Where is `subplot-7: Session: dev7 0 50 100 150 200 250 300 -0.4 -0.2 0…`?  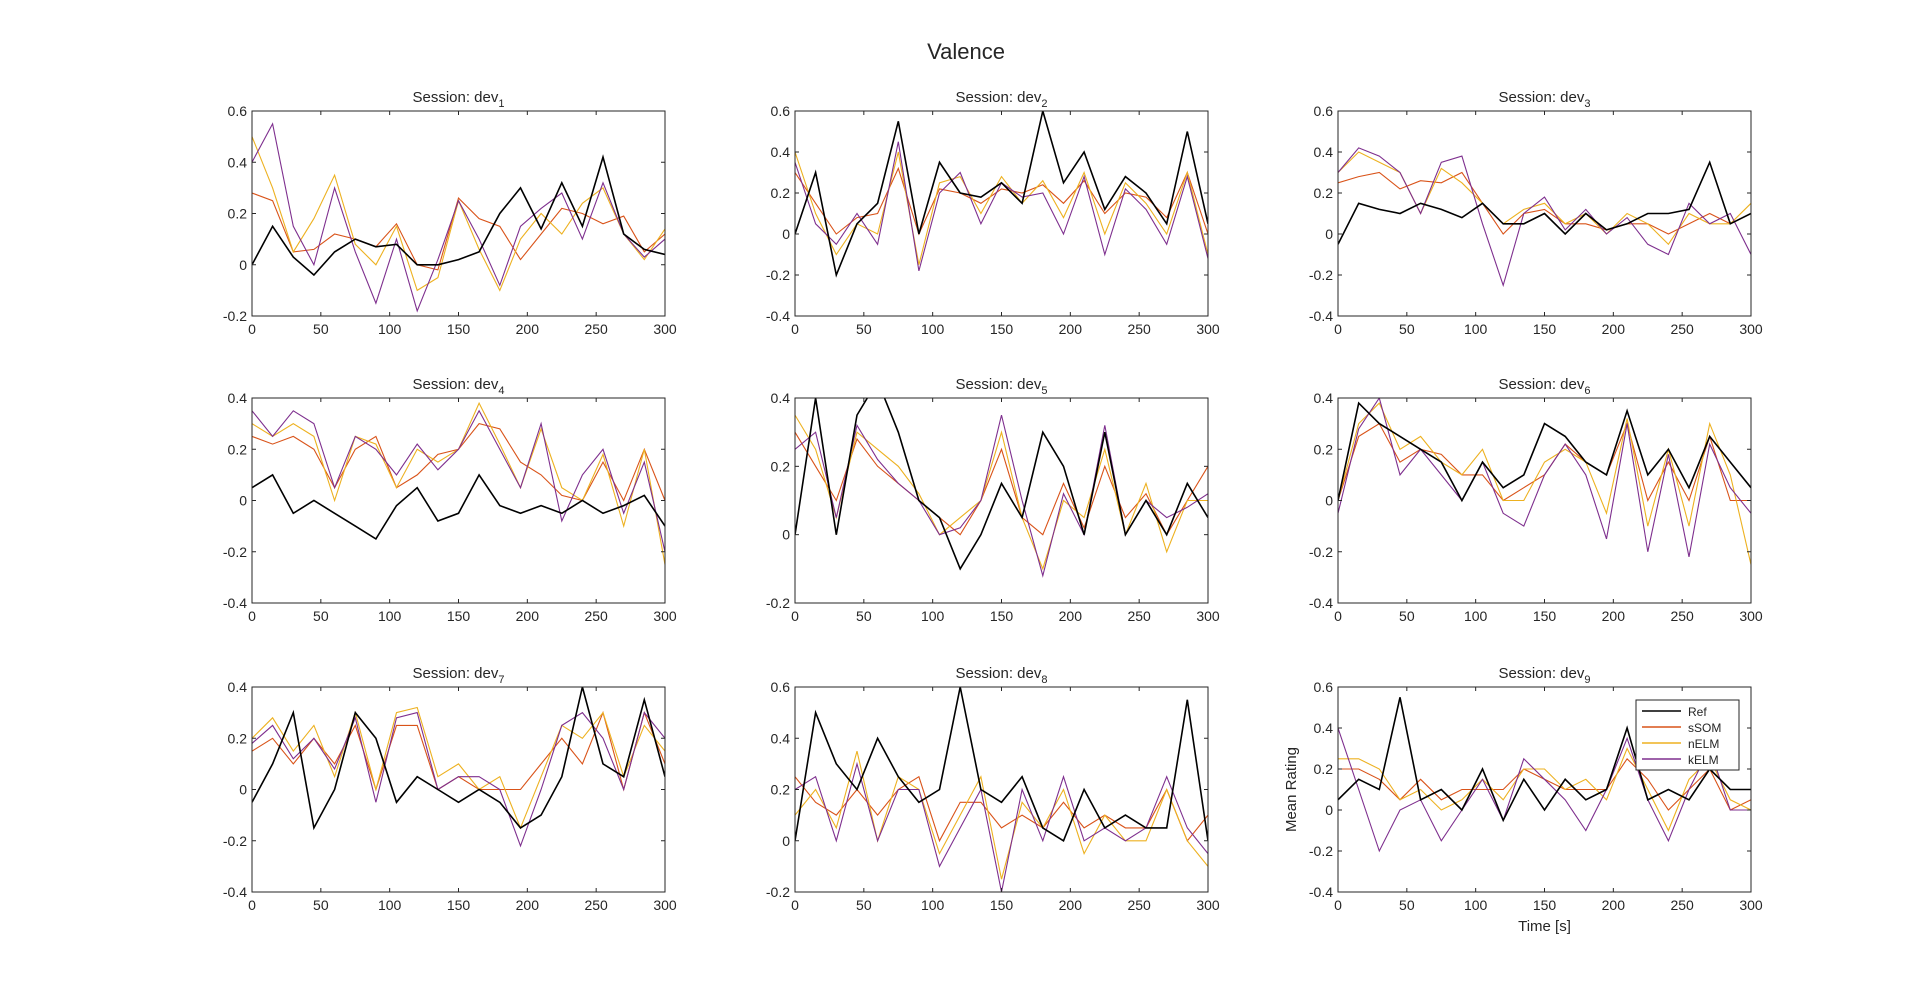
subplot-7: Session: dev7 0 50 100 150 200 250 300 -0.4 -0.2 0… is located at coordinates (450, 789).